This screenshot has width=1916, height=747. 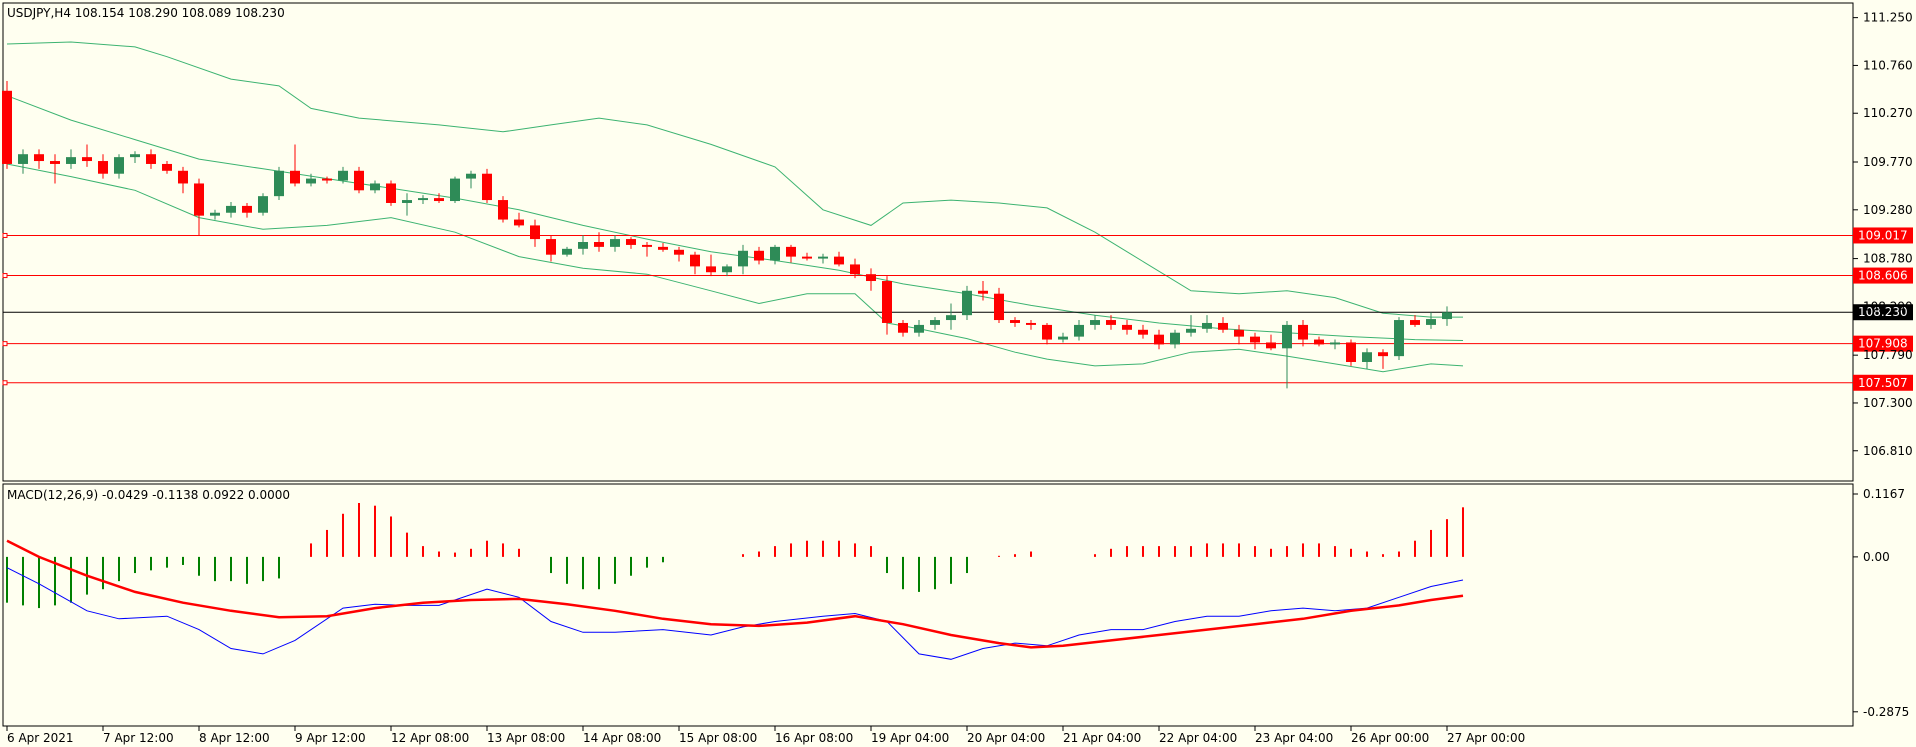 What do you see at coordinates (1876, 557) in the screenshot?
I see `macd-y-tick-label: 0.00` at bounding box center [1876, 557].